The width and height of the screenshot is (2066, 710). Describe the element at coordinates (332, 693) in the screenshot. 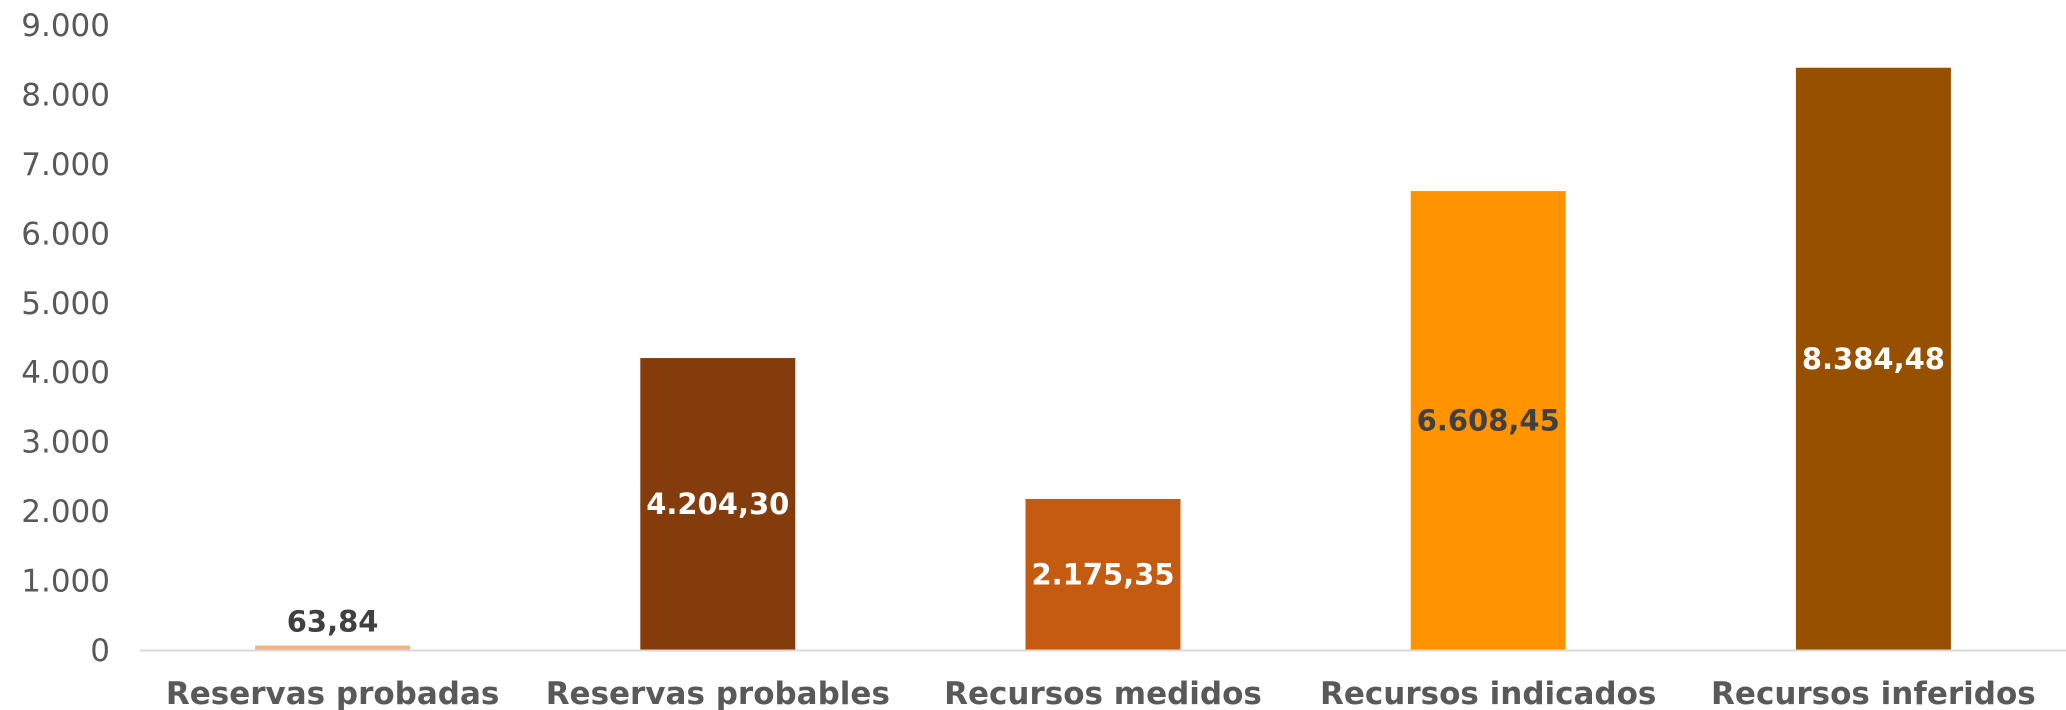

I see `x-category-label: Reservas probadas` at that location.